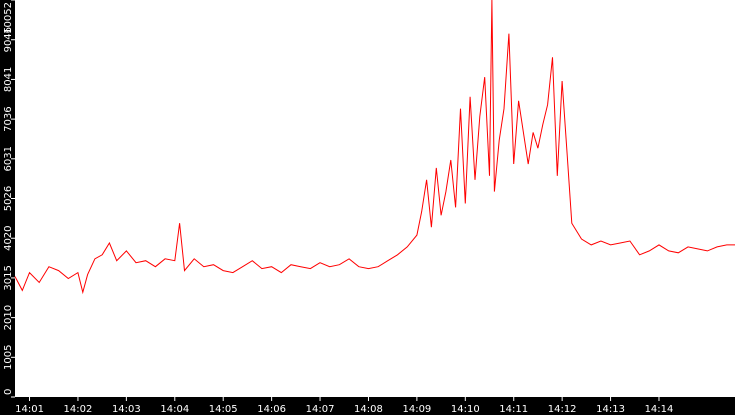 This screenshot has width=735, height=415. What do you see at coordinates (29, 409) in the screenshot?
I see `x-tick-label: 14:01` at bounding box center [29, 409].